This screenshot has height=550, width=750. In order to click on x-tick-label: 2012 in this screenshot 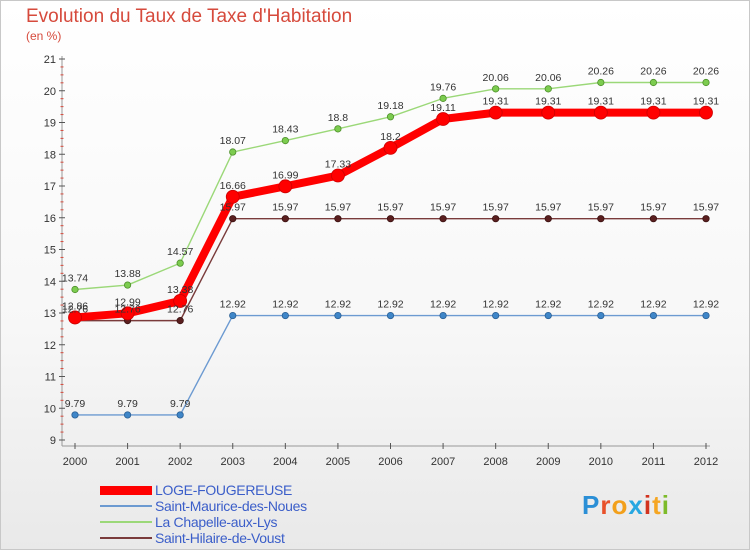, I will do `click(706, 462)`.